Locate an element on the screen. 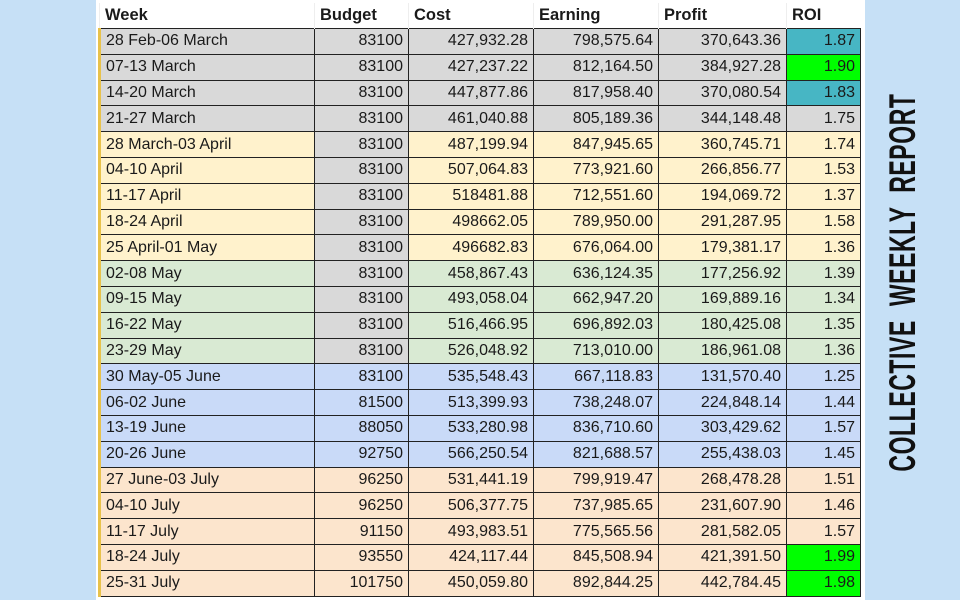 Image resolution: width=960 pixels, height=600 pixels. cell-budget: 96250 is located at coordinates (361, 506).